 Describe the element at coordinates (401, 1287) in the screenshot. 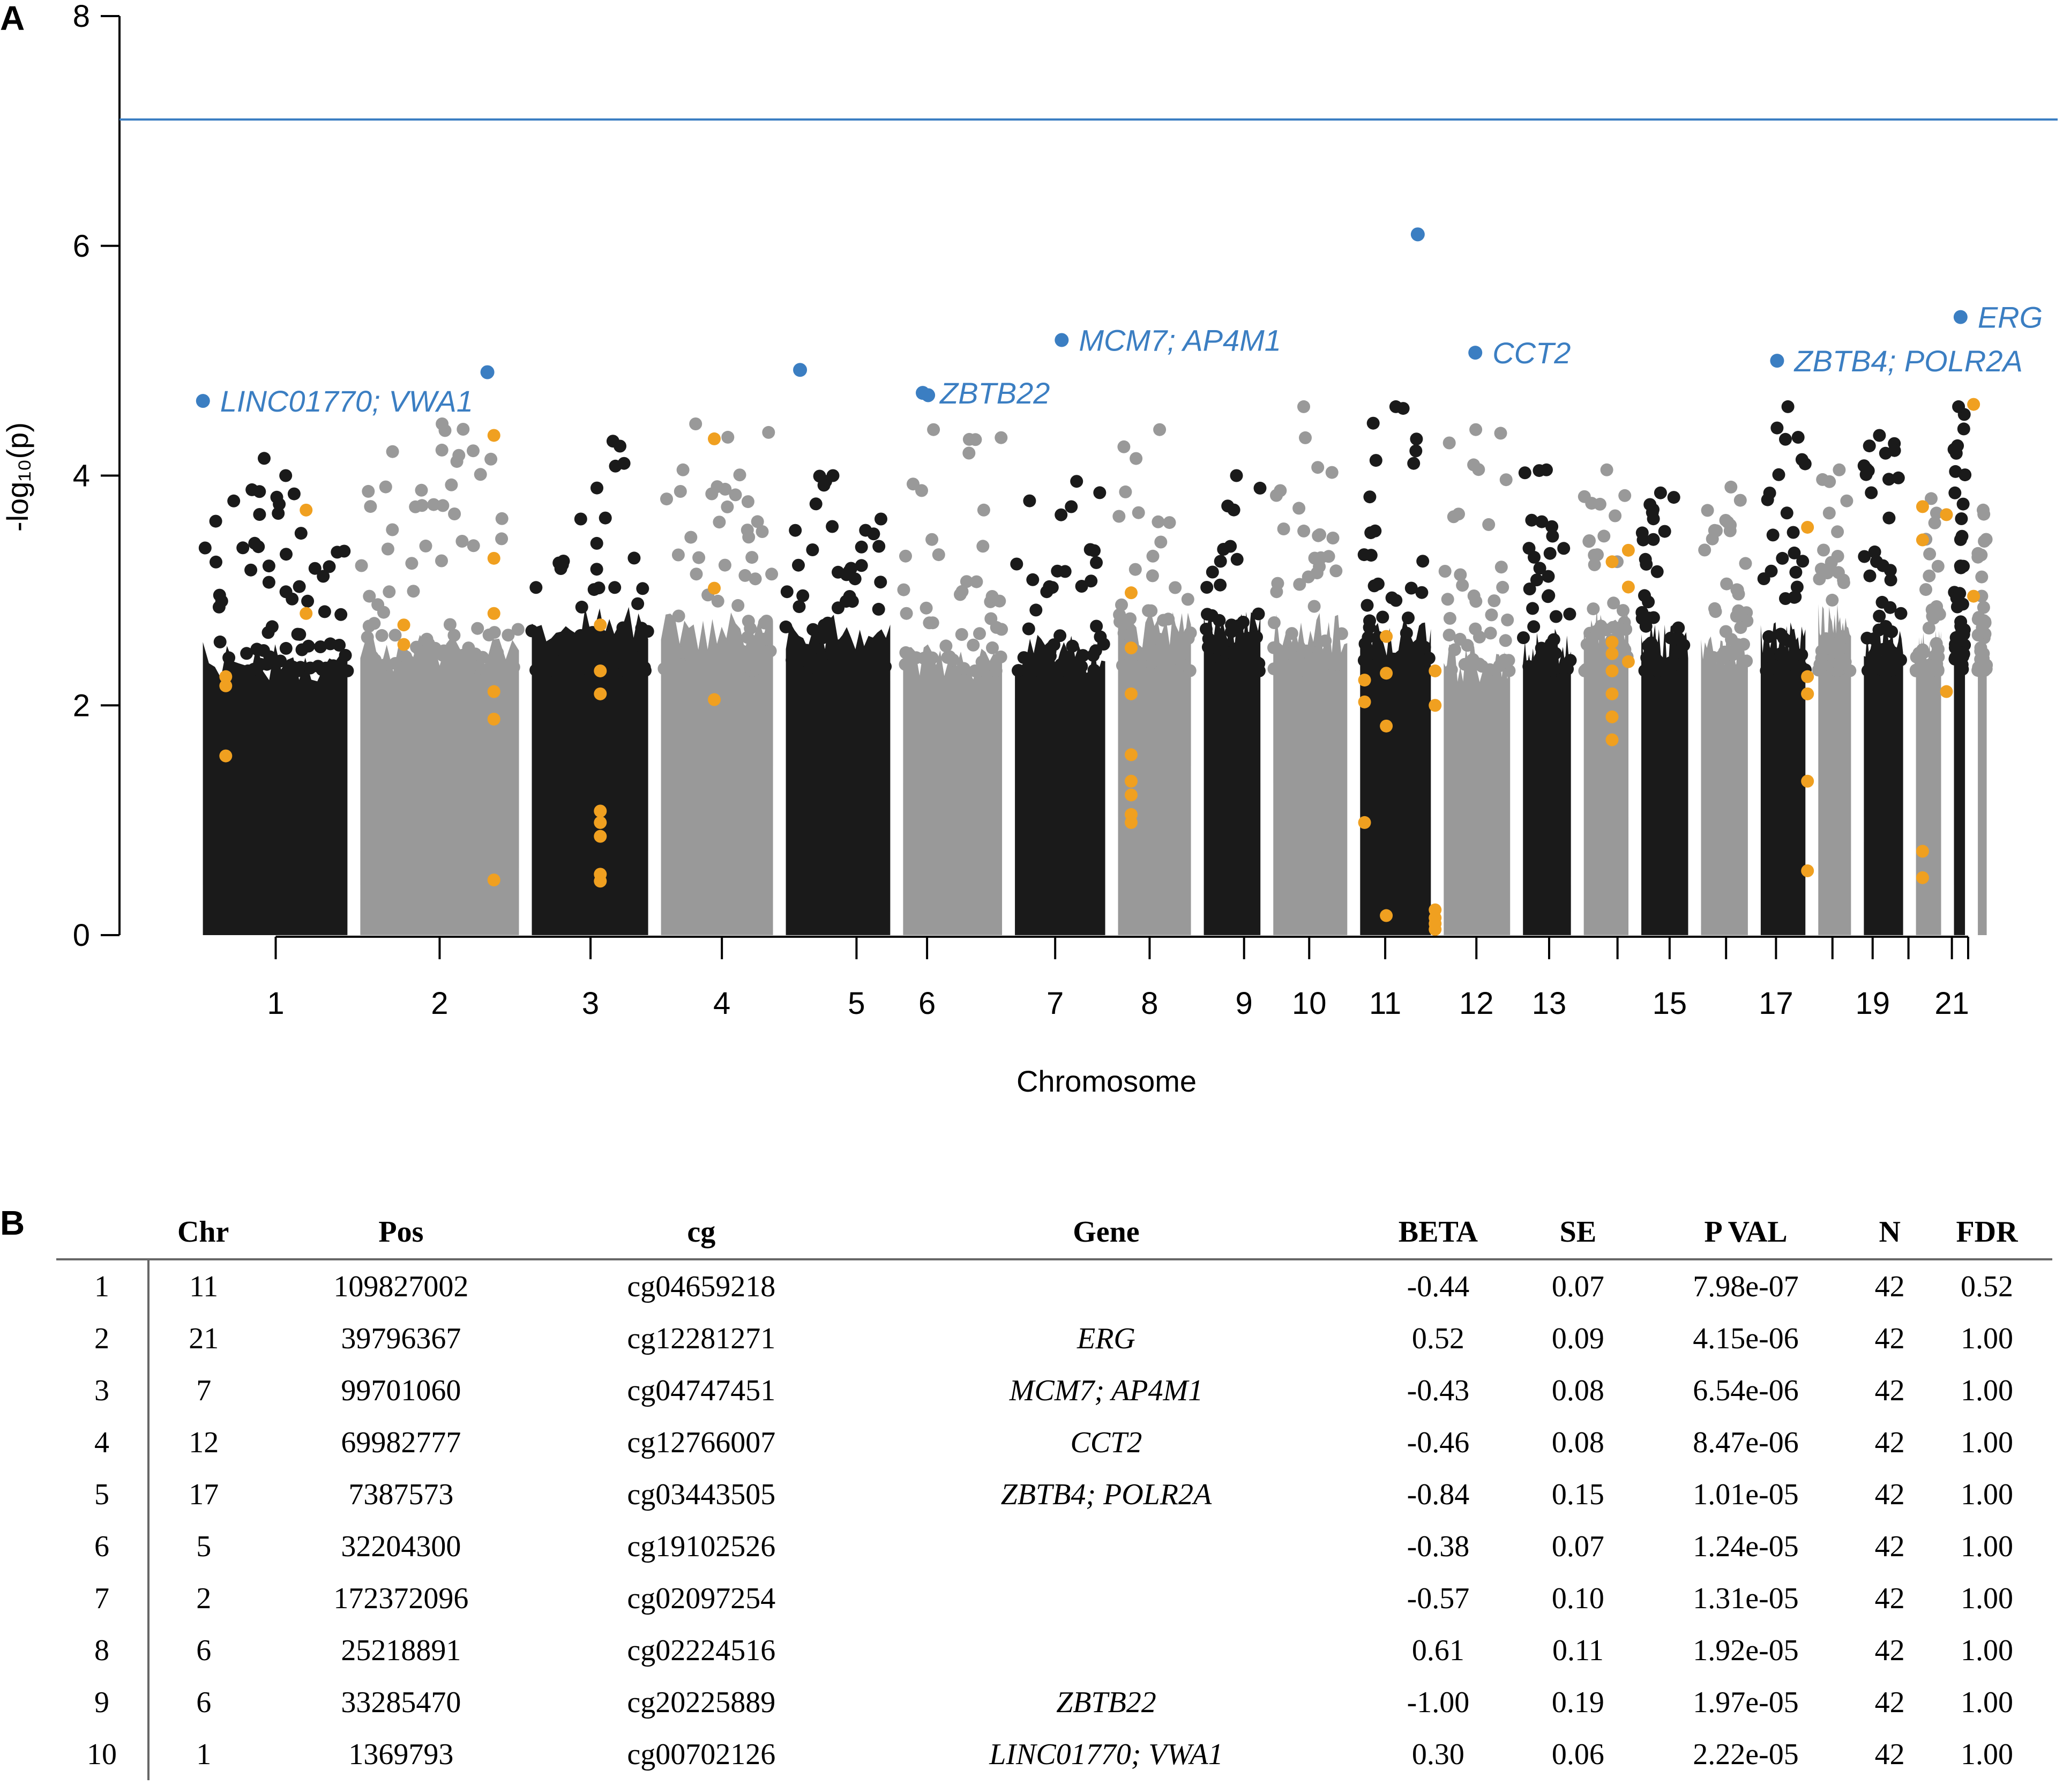

I see `table-cell: 109827002` at that location.